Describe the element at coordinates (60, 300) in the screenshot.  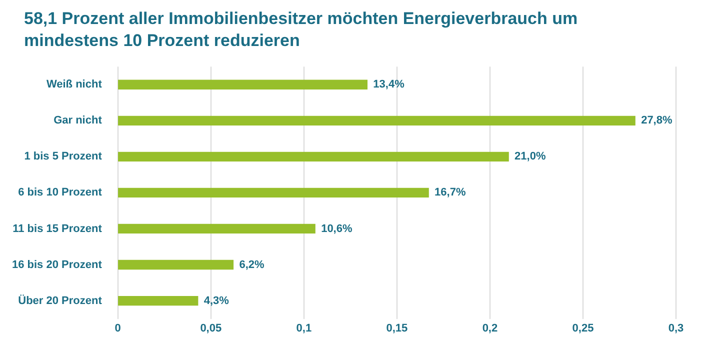
I see `y-tick-label: Über 20 Prozent` at that location.